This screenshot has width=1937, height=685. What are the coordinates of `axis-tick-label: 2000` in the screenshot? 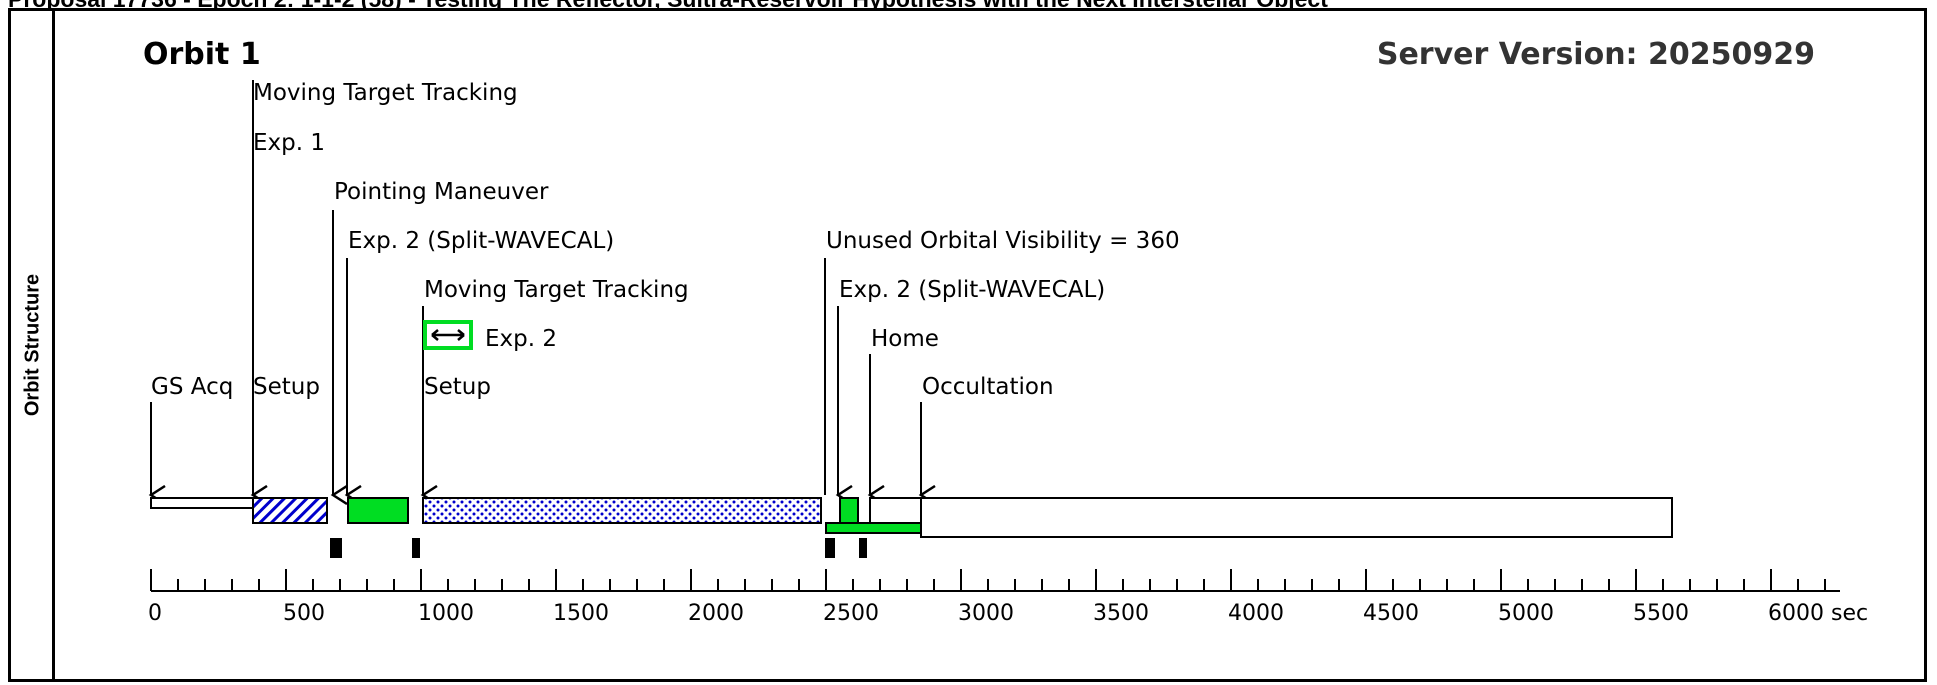 It's located at (716, 613).